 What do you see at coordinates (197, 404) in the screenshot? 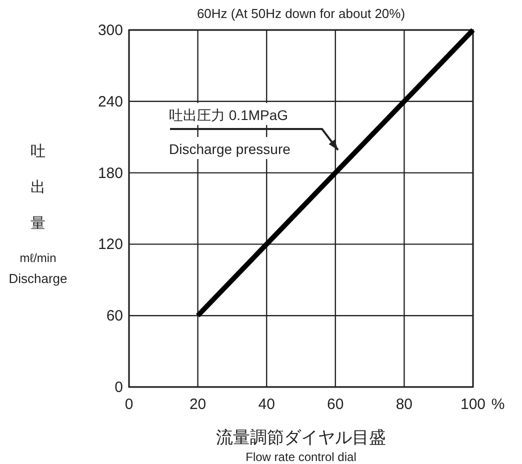
I see `x-tick-label: 20` at bounding box center [197, 404].